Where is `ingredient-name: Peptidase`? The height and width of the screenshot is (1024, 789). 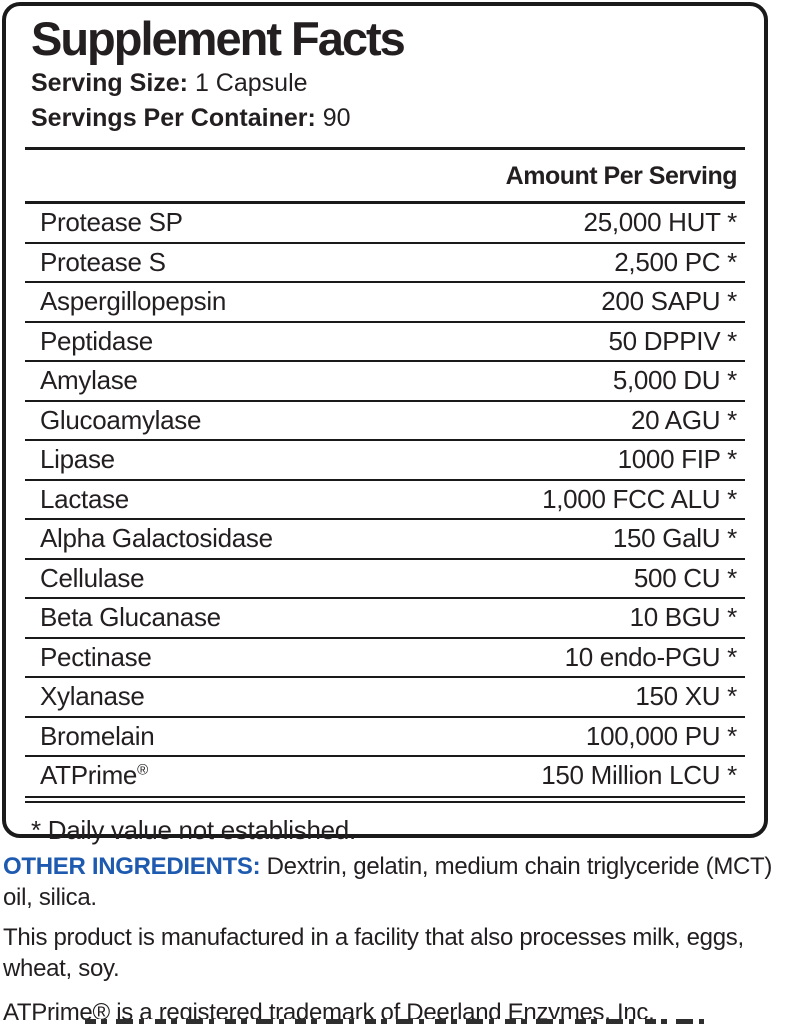
ingredient-name: Peptidase is located at coordinates (96, 340).